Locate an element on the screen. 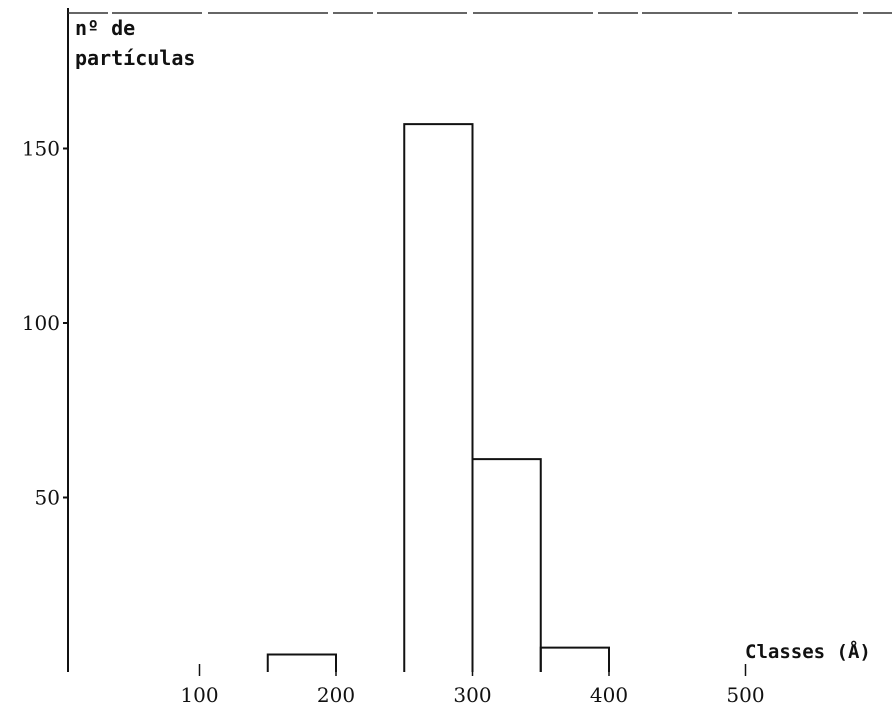 The width and height of the screenshot is (892, 713). x-tick-label: 200 is located at coordinates (336, 695).